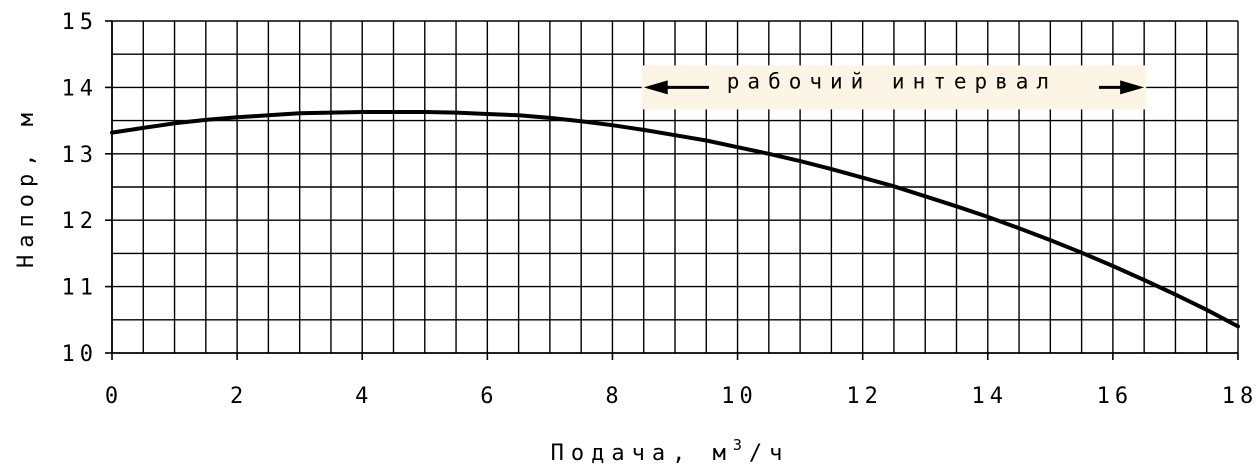  Describe the element at coordinates (1240, 396) in the screenshot. I see `x-tick-label: 18` at that location.